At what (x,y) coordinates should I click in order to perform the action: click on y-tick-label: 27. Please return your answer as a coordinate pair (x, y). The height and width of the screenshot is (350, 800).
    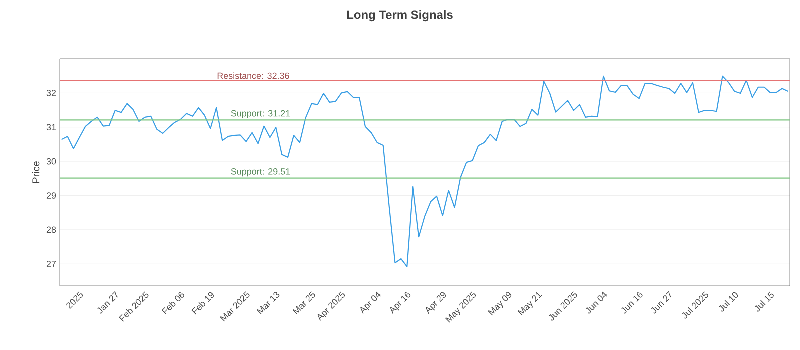
    Looking at the image, I should click on (51, 264).